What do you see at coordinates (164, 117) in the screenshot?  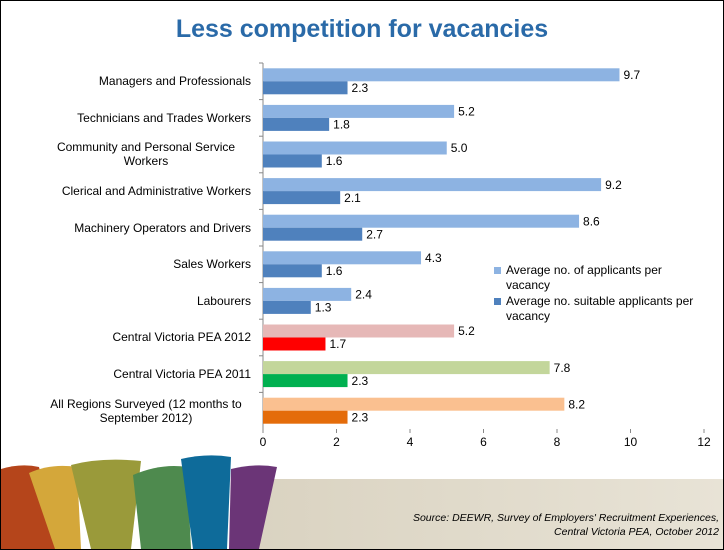 I see `category-label: Technicians and Trades Workers` at bounding box center [164, 117].